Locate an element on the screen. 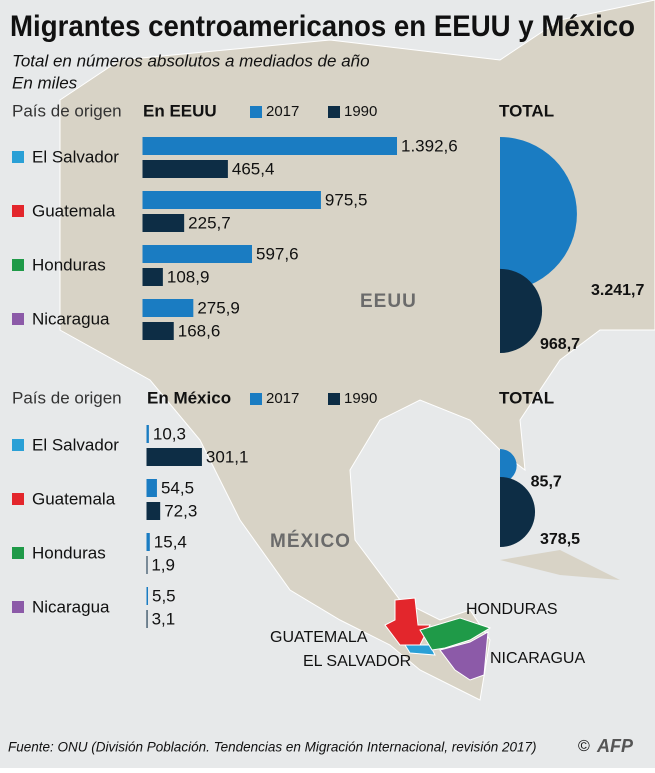 This screenshot has height=773, width=655. panel-title: En EEUU is located at coordinates (180, 110).